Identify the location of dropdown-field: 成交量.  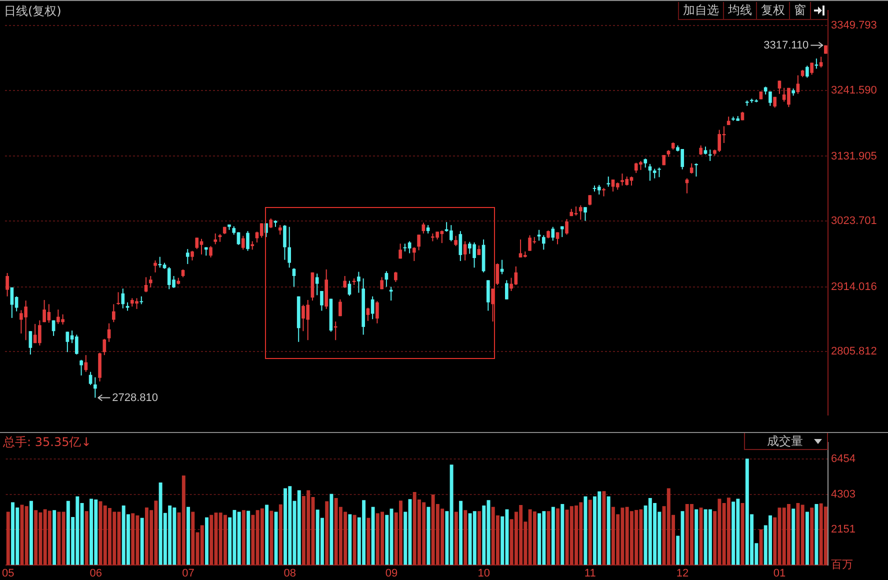
(786, 441).